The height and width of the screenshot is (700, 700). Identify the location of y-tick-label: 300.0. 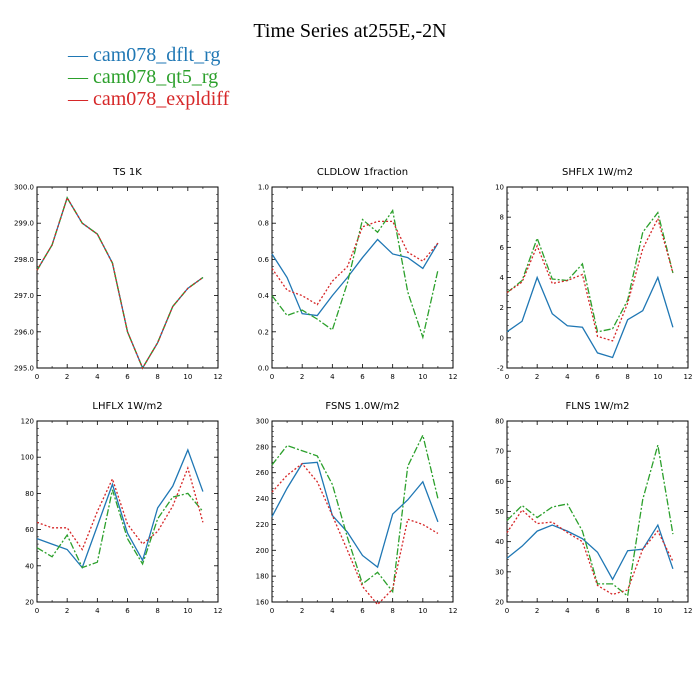
(24, 188).